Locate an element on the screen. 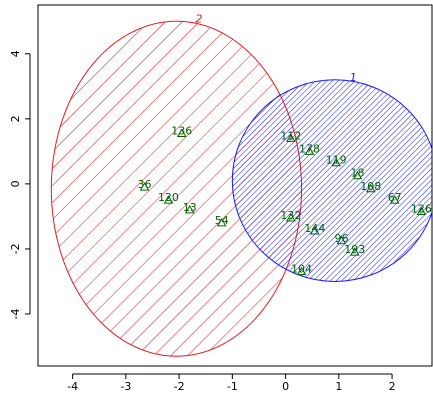  point-label-67: 67 is located at coordinates (395, 197).